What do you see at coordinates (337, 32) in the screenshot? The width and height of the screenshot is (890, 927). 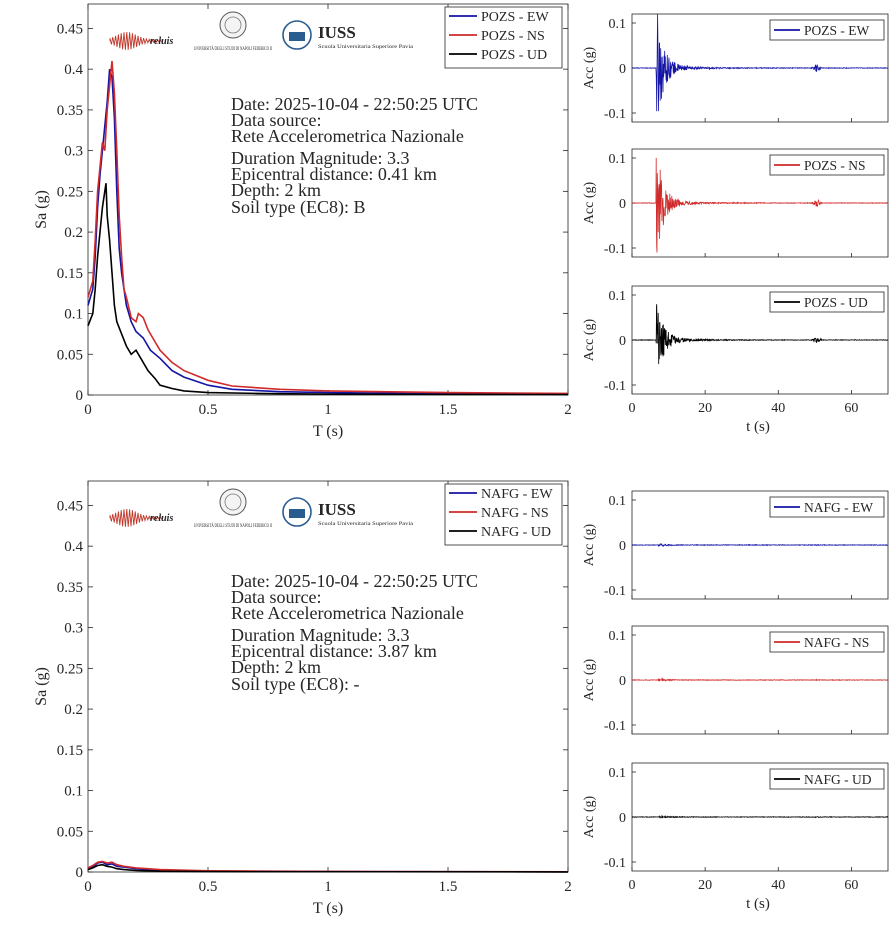 I see `iuss-logo-text: IUSS` at bounding box center [337, 32].